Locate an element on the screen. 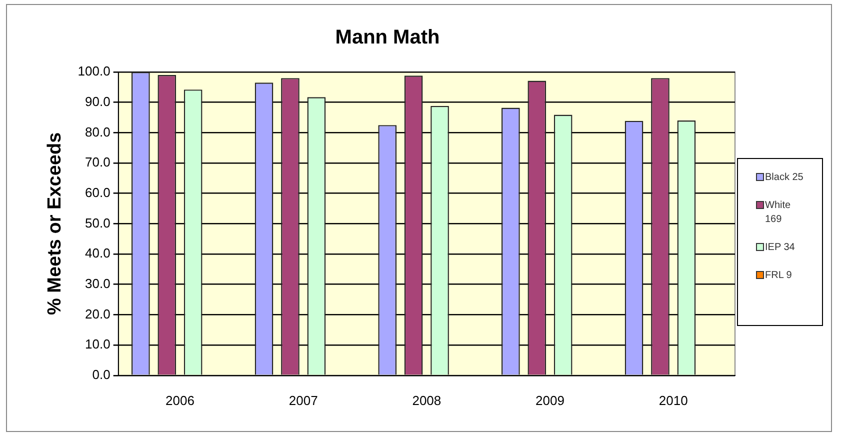  y-tick-label: 100.0 is located at coordinates (94, 71).